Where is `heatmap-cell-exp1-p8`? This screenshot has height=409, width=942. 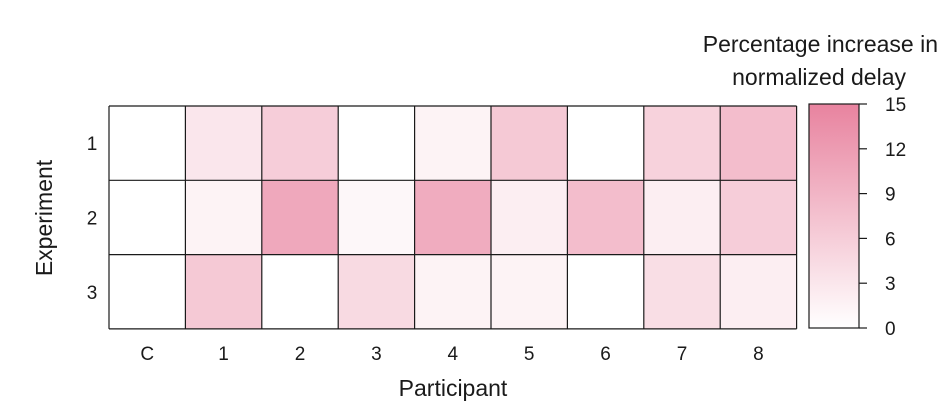 heatmap-cell-exp1-p8 is located at coordinates (758, 143).